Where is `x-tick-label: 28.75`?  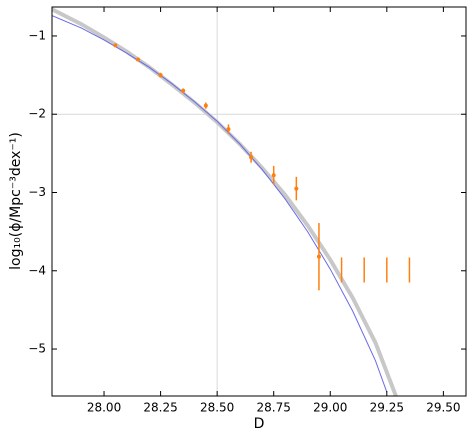
x-tick-label: 28.75 is located at coordinates (274, 408).